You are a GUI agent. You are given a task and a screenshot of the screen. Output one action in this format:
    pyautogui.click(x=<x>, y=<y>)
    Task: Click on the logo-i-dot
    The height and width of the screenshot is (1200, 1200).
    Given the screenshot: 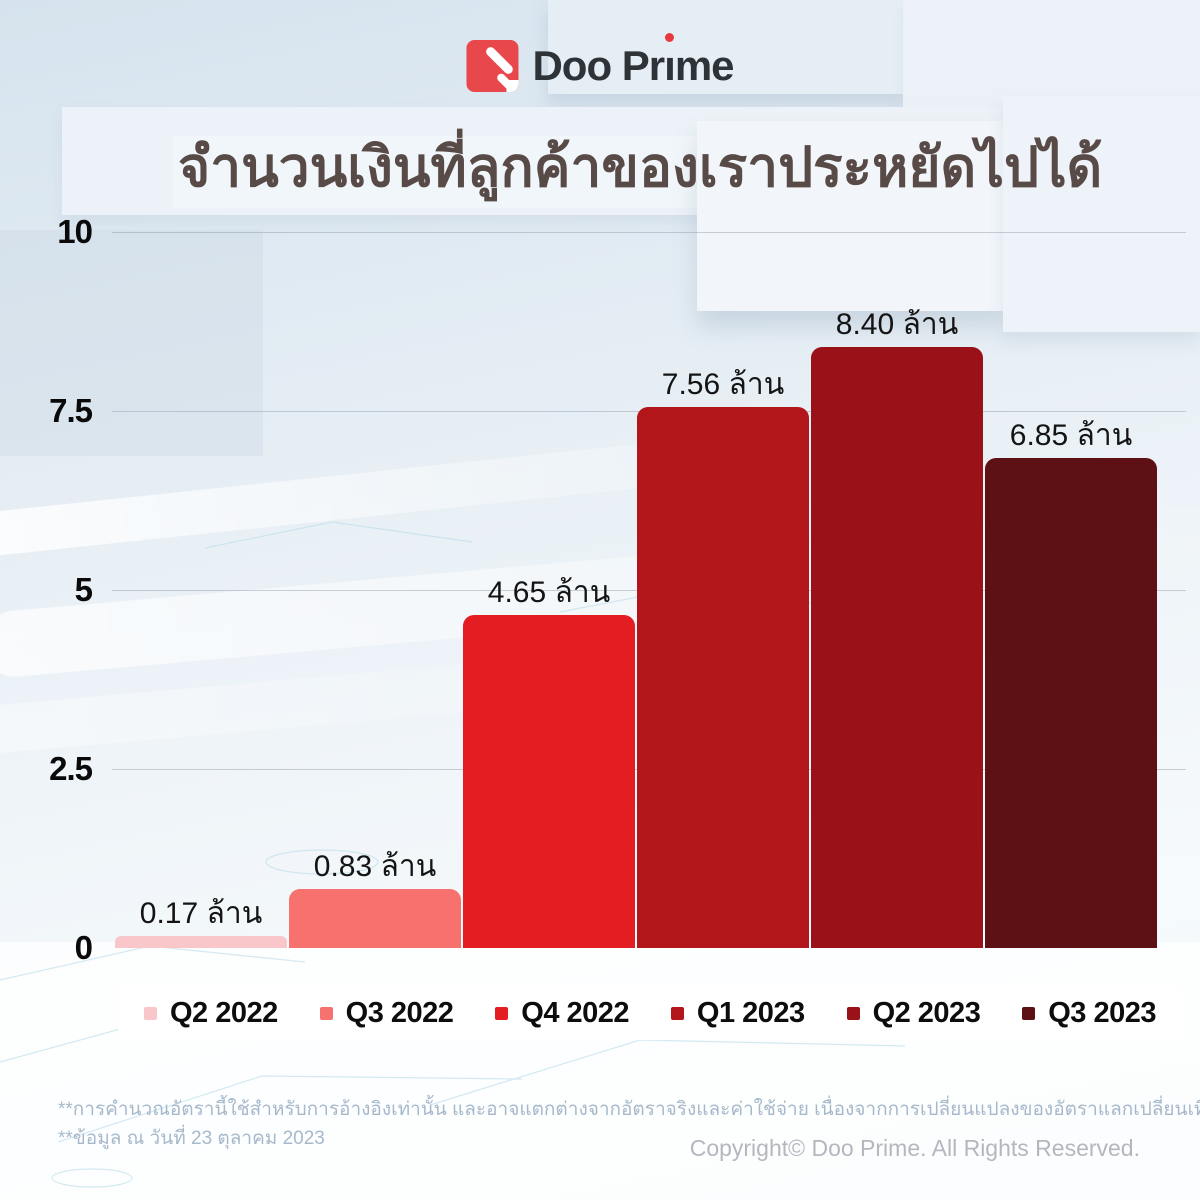 What is the action you would take?
    pyautogui.click(x=669, y=37)
    